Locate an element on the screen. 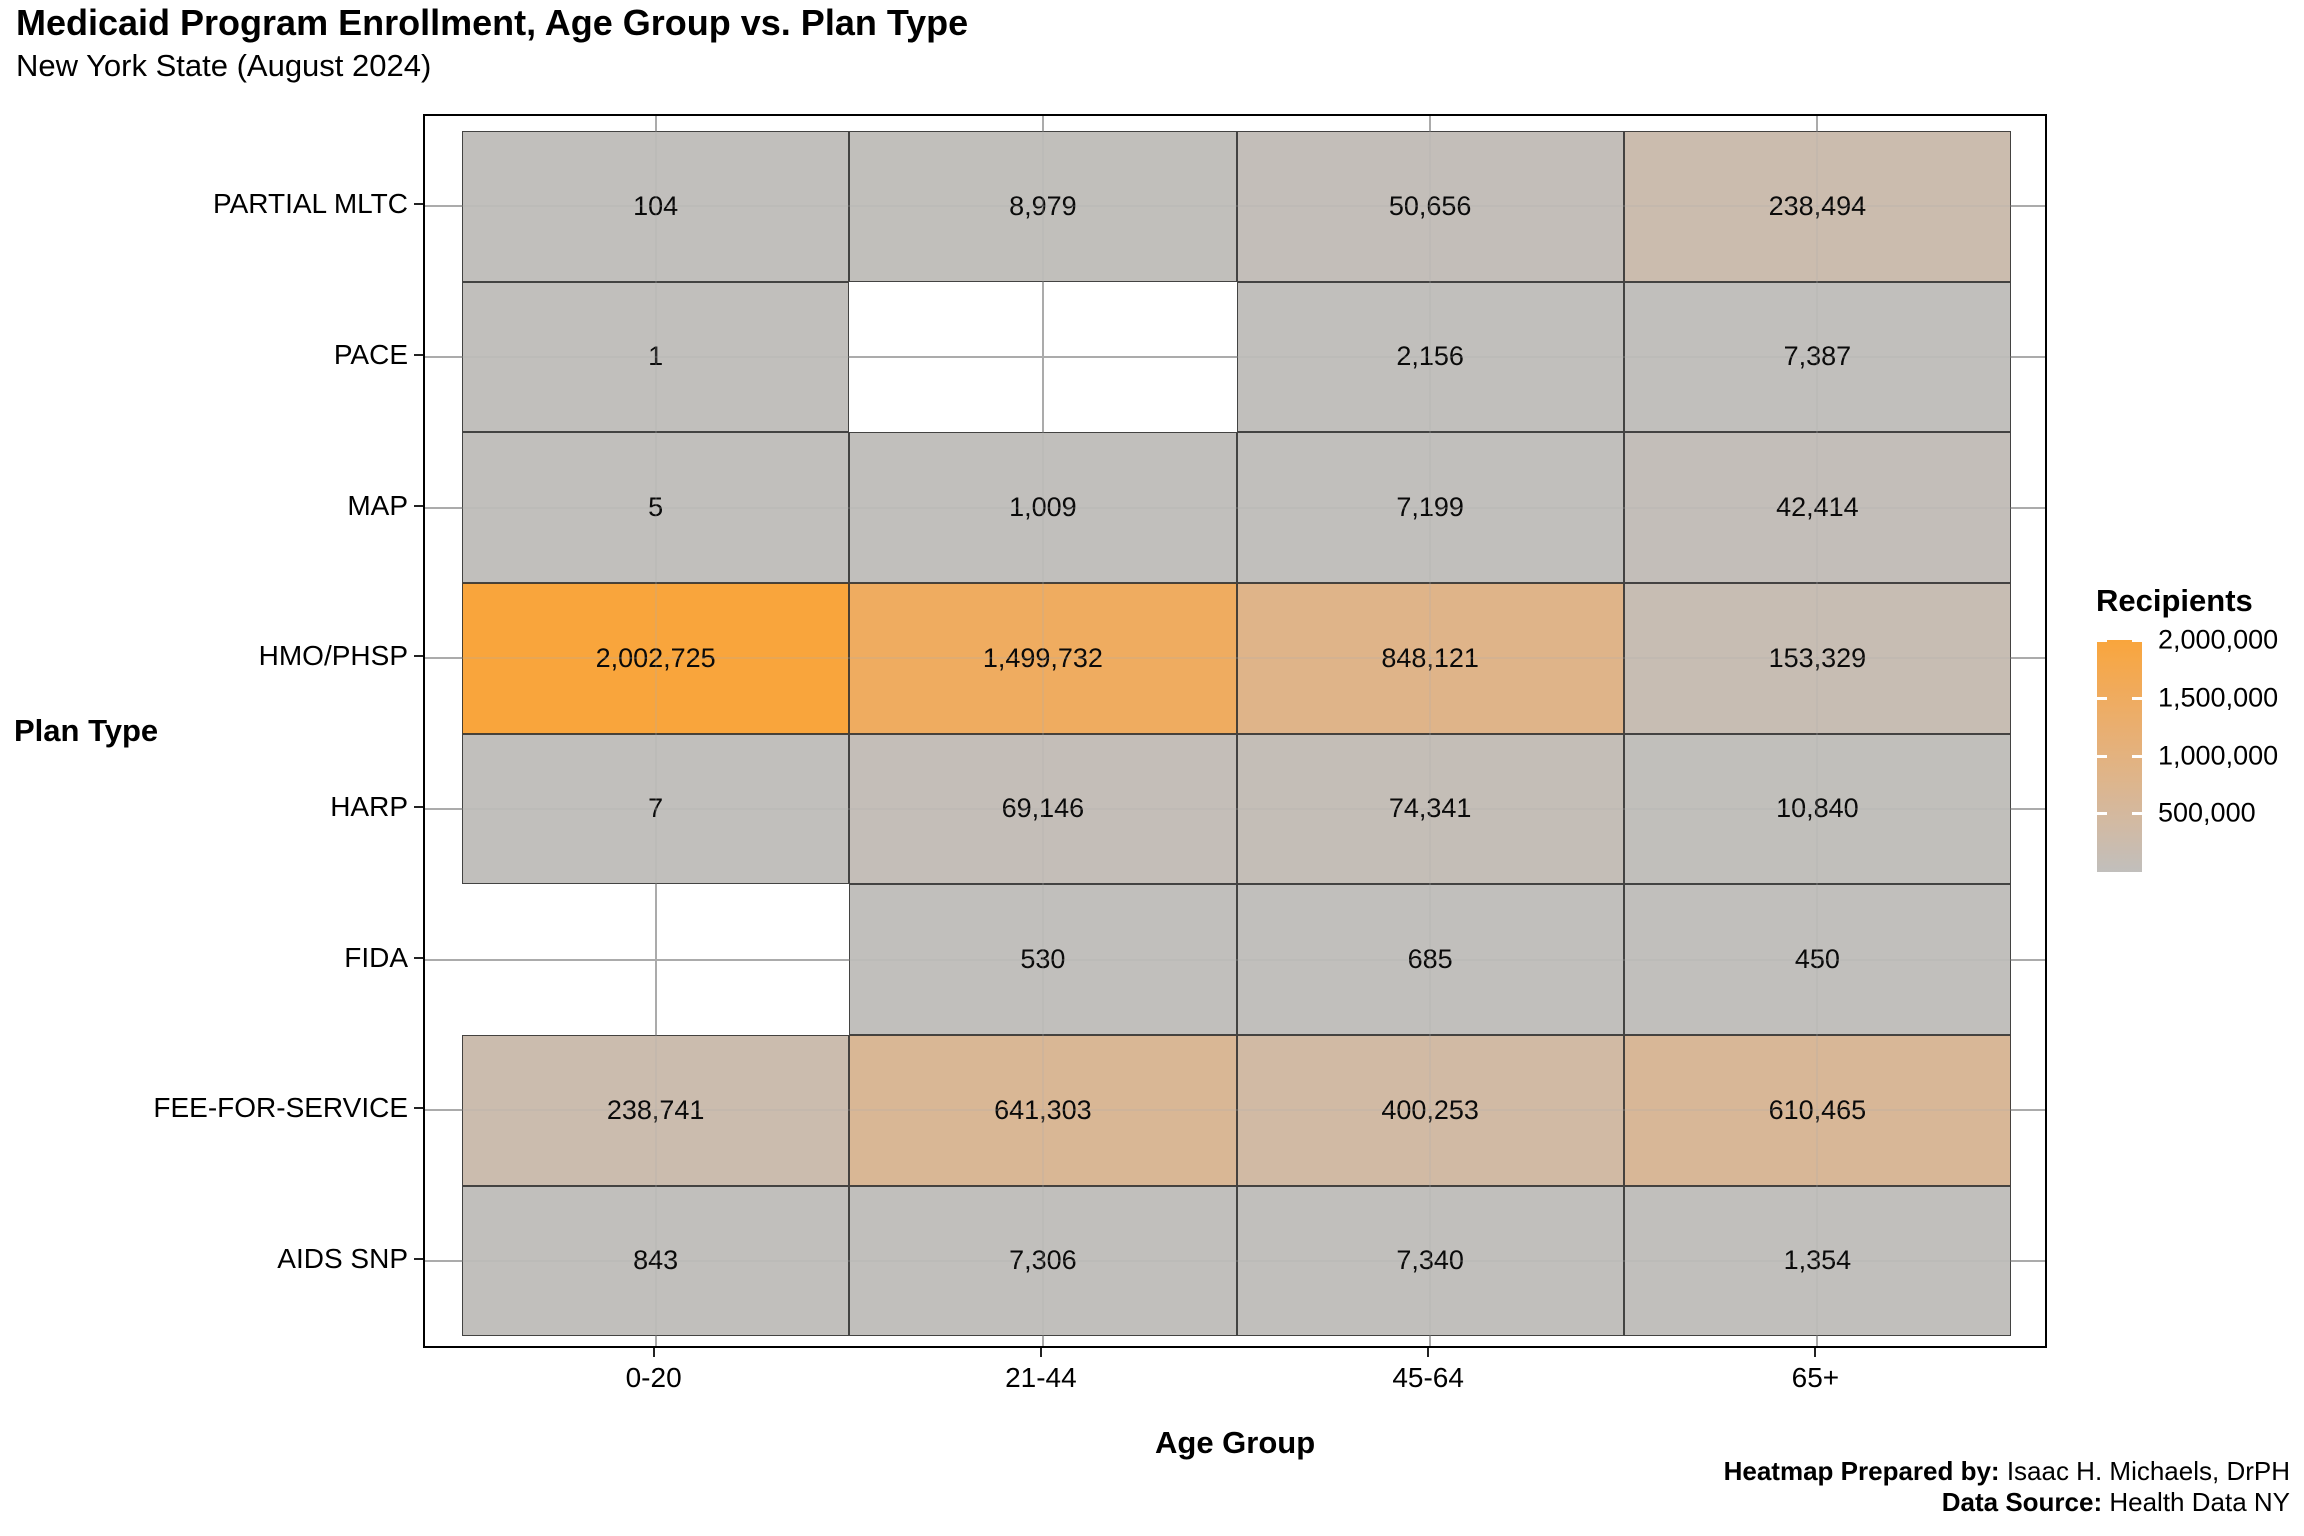  heatmap-cell: 530 is located at coordinates (1043, 959).